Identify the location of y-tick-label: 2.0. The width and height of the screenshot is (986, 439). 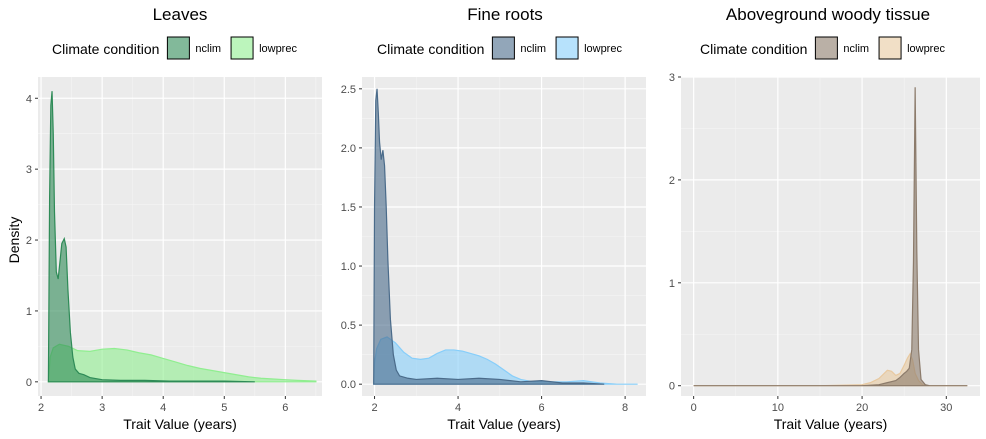
(348, 149).